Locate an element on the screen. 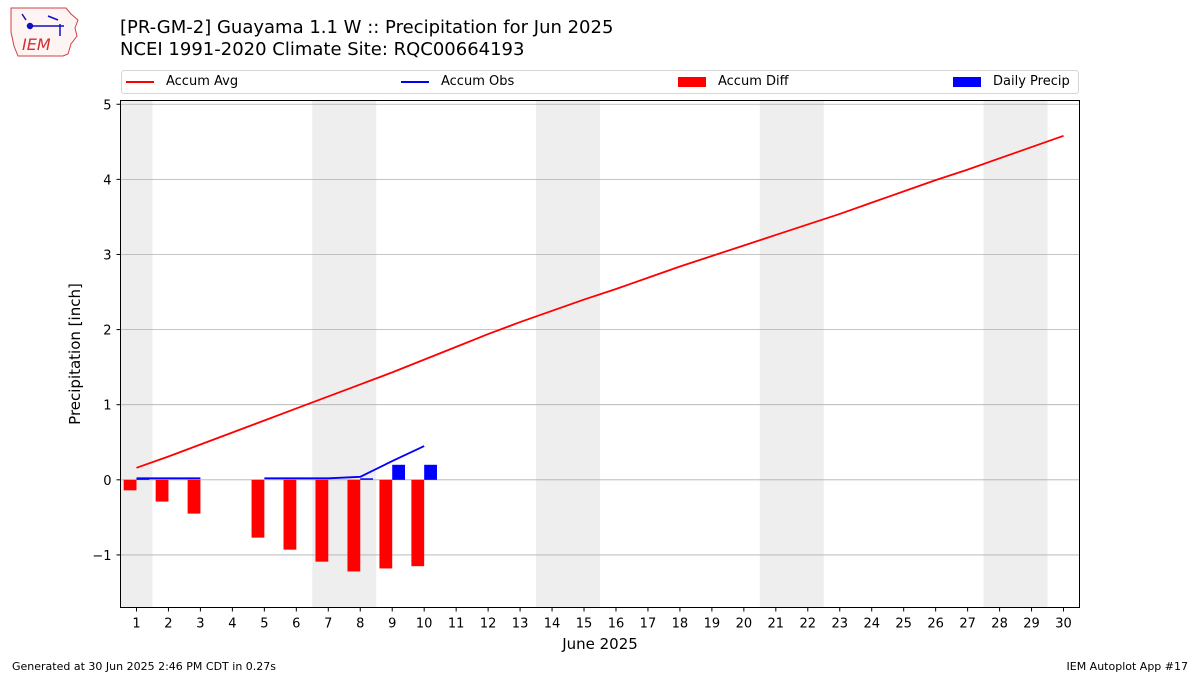 This screenshot has width=1200, height=675. x-tick-label-16: 16 is located at coordinates (616, 624).